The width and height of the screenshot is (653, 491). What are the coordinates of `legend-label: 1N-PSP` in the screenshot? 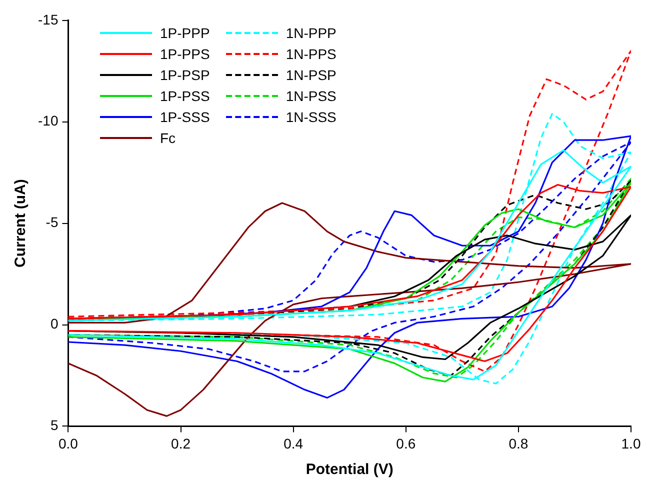 It's located at (311, 74).